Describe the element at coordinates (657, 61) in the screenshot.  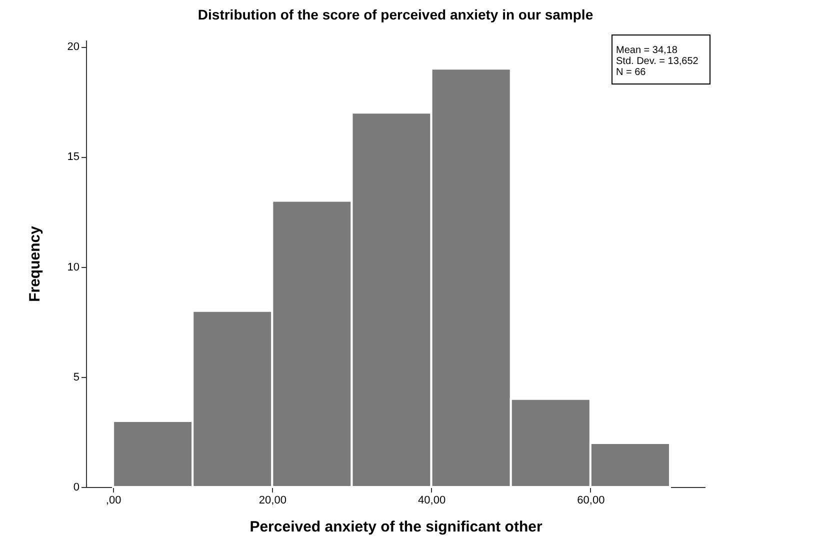
I see `annotation: Std. Dev. = 13,652` at that location.